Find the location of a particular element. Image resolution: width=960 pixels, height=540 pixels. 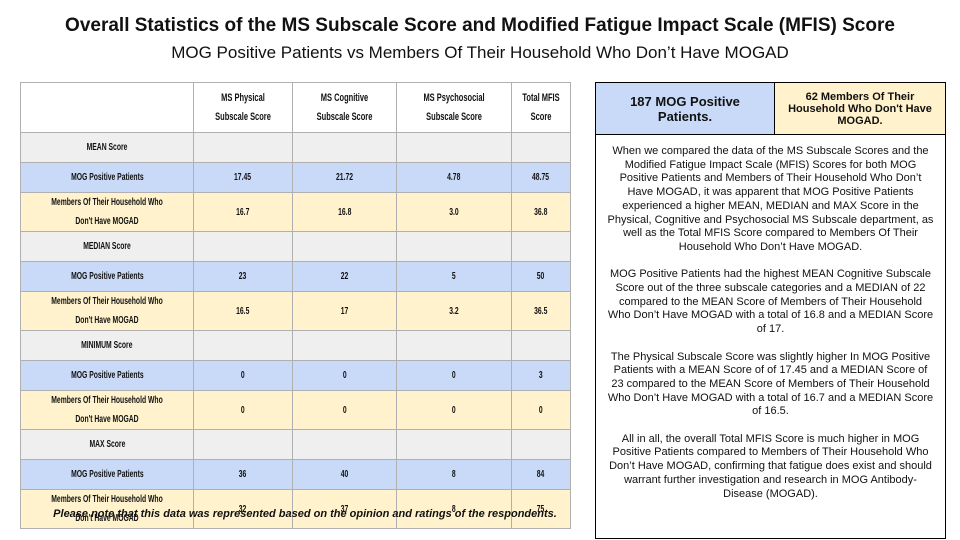

cell-box: 32 is located at coordinates (243, 509).